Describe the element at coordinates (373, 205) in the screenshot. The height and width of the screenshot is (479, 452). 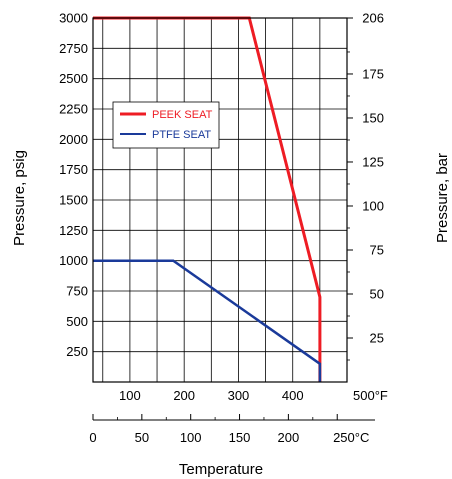
I see `right-tick-label-100: 100` at that location.